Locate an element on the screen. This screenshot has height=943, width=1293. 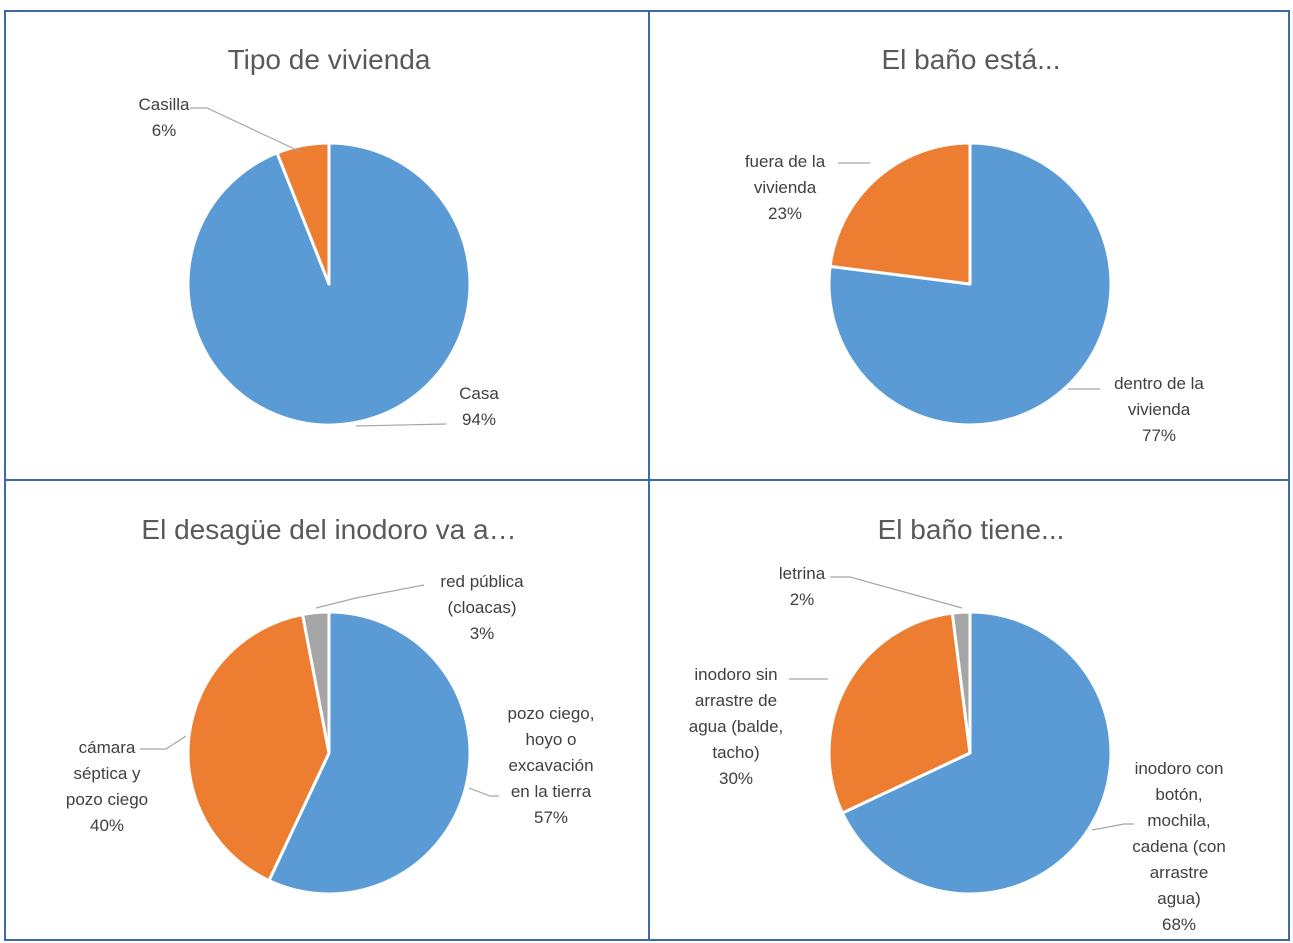
data-label-line: (cloacas) is located at coordinates (482, 607).